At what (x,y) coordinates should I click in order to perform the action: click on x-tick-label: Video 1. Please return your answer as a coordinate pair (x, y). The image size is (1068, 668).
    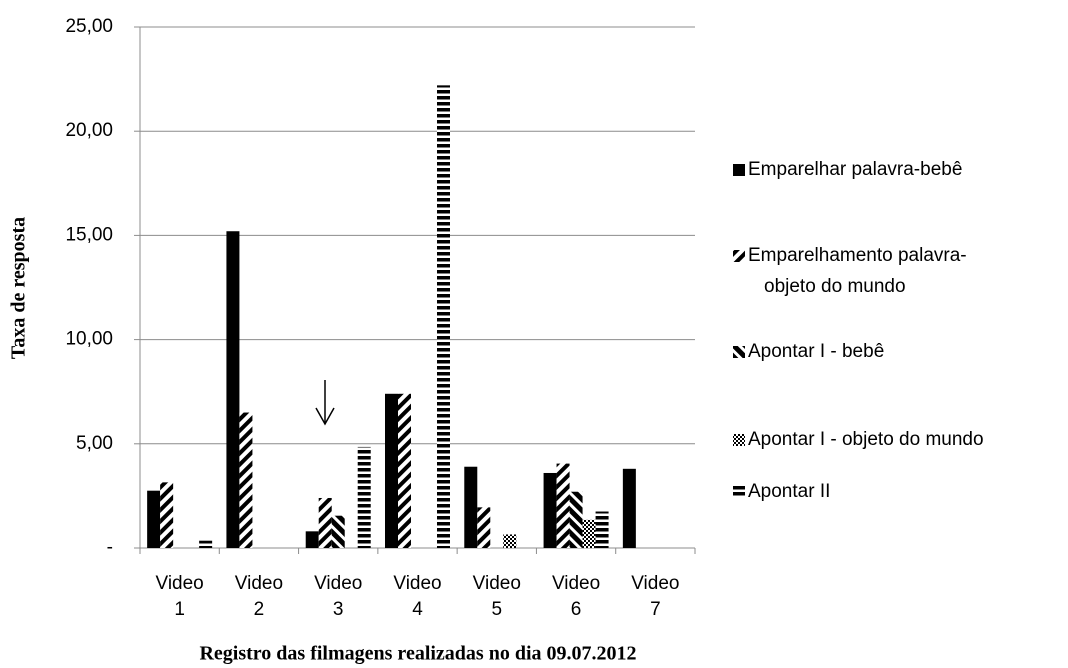
    Looking at the image, I should click on (180, 596).